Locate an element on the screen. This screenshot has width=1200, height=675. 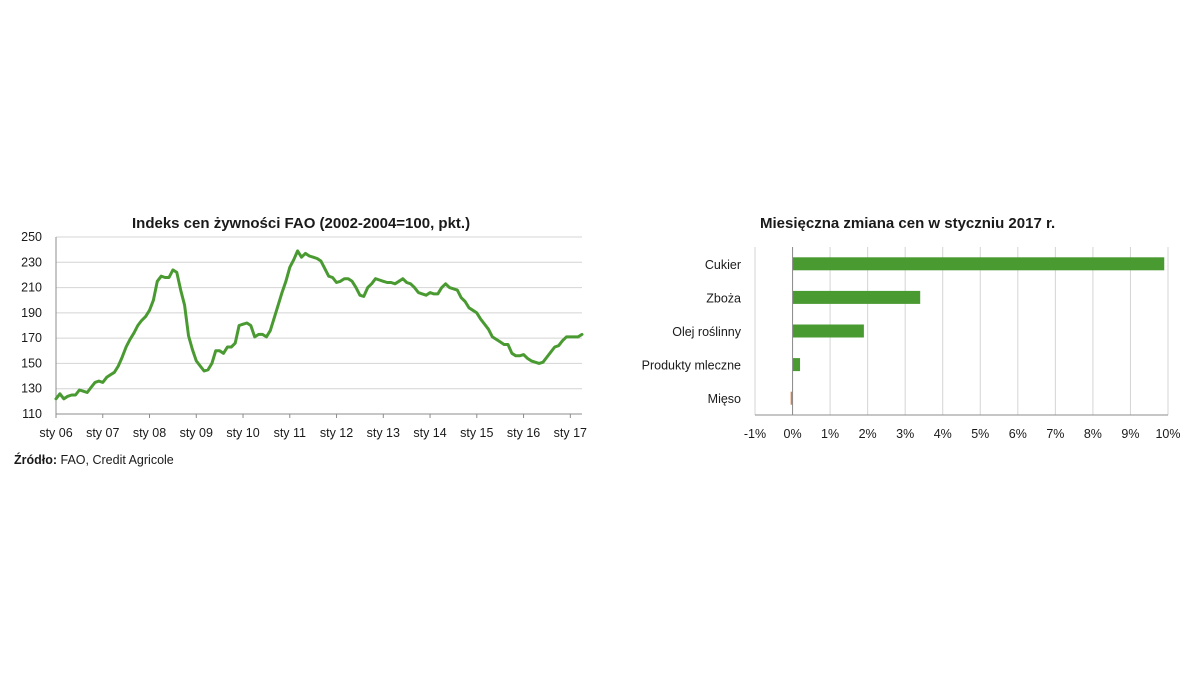
y-tick-label: 110 is located at coordinates (32, 414).